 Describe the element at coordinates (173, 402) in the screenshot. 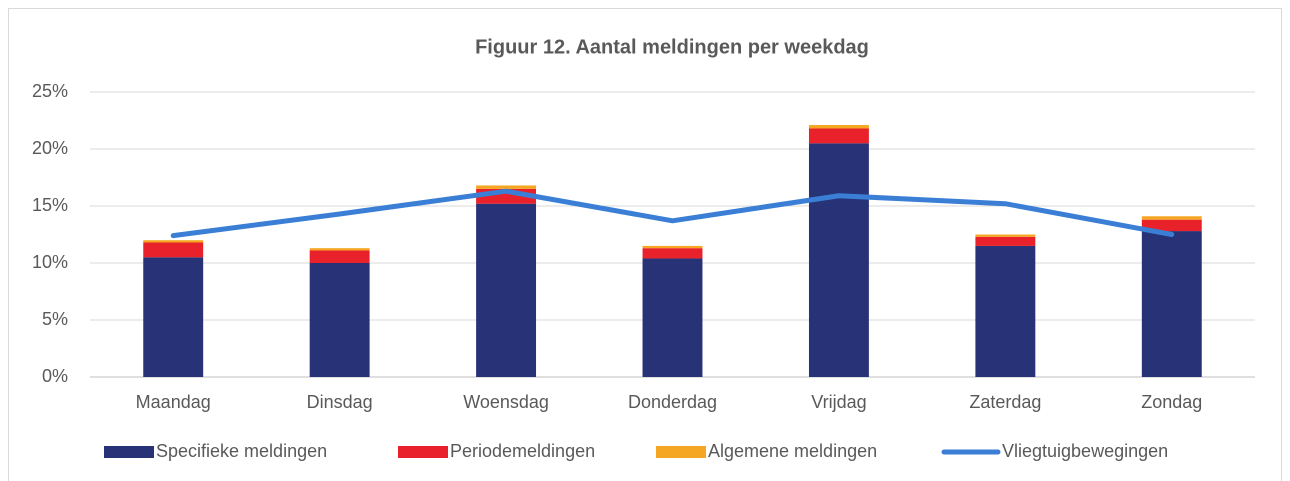

I see `x-tick-label: Maandag` at that location.